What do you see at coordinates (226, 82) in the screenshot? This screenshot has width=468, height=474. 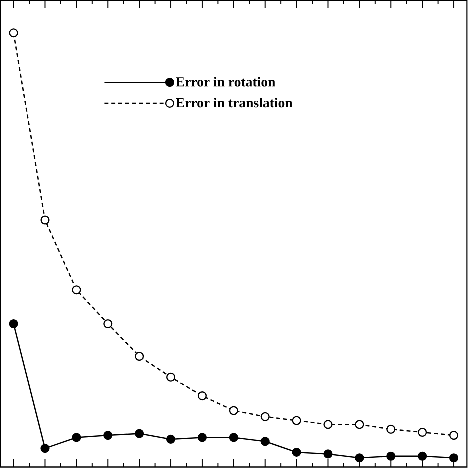 I see `legend-label: Error in rotation` at bounding box center [226, 82].